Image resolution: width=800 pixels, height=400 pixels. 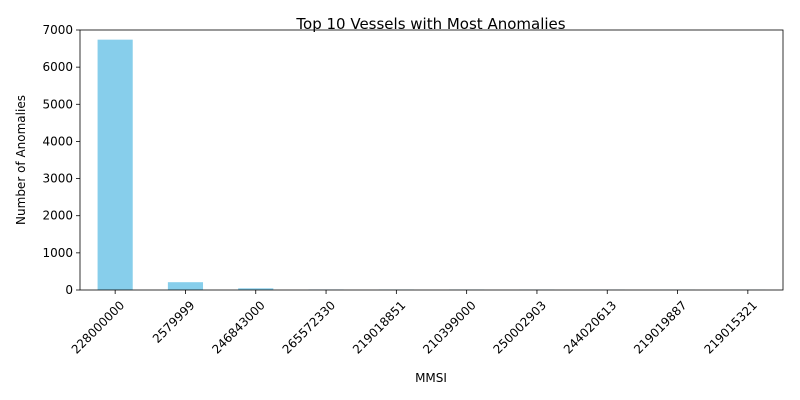 What do you see at coordinates (730, 327) in the screenshot?
I see `x-tick-label: 219015321` at bounding box center [730, 327].